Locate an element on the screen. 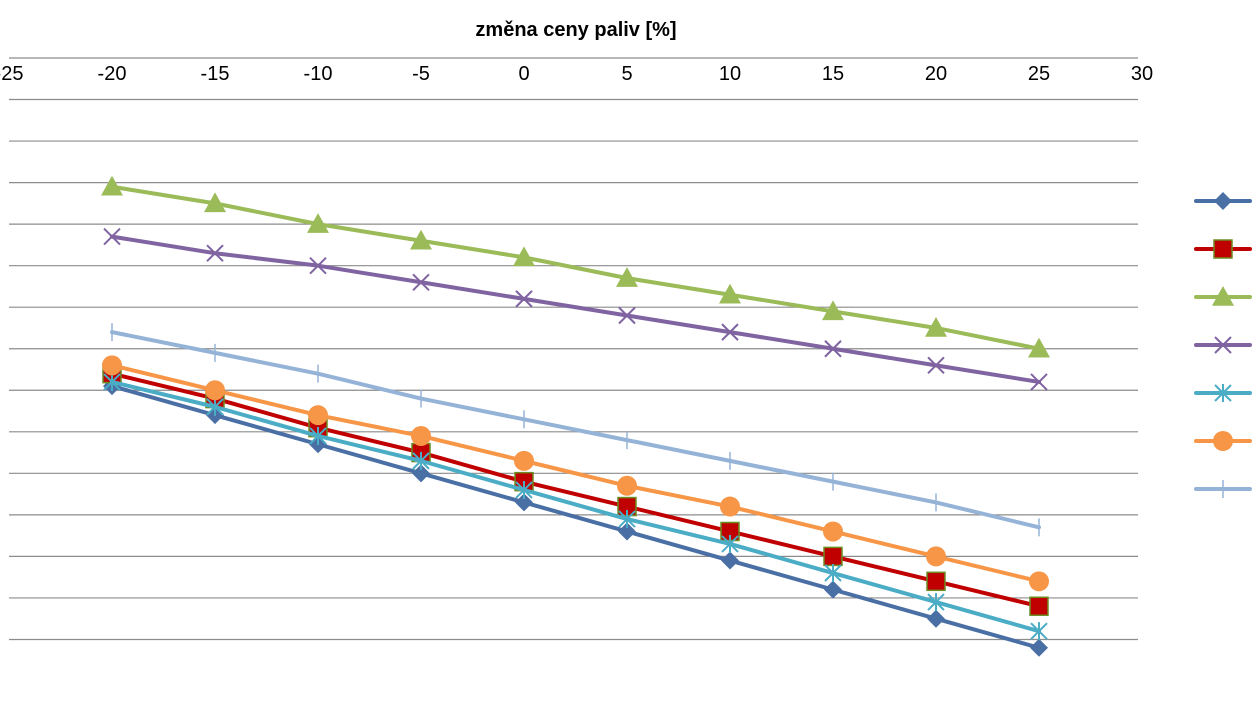  x-tick-label: 10 is located at coordinates (730, 74).